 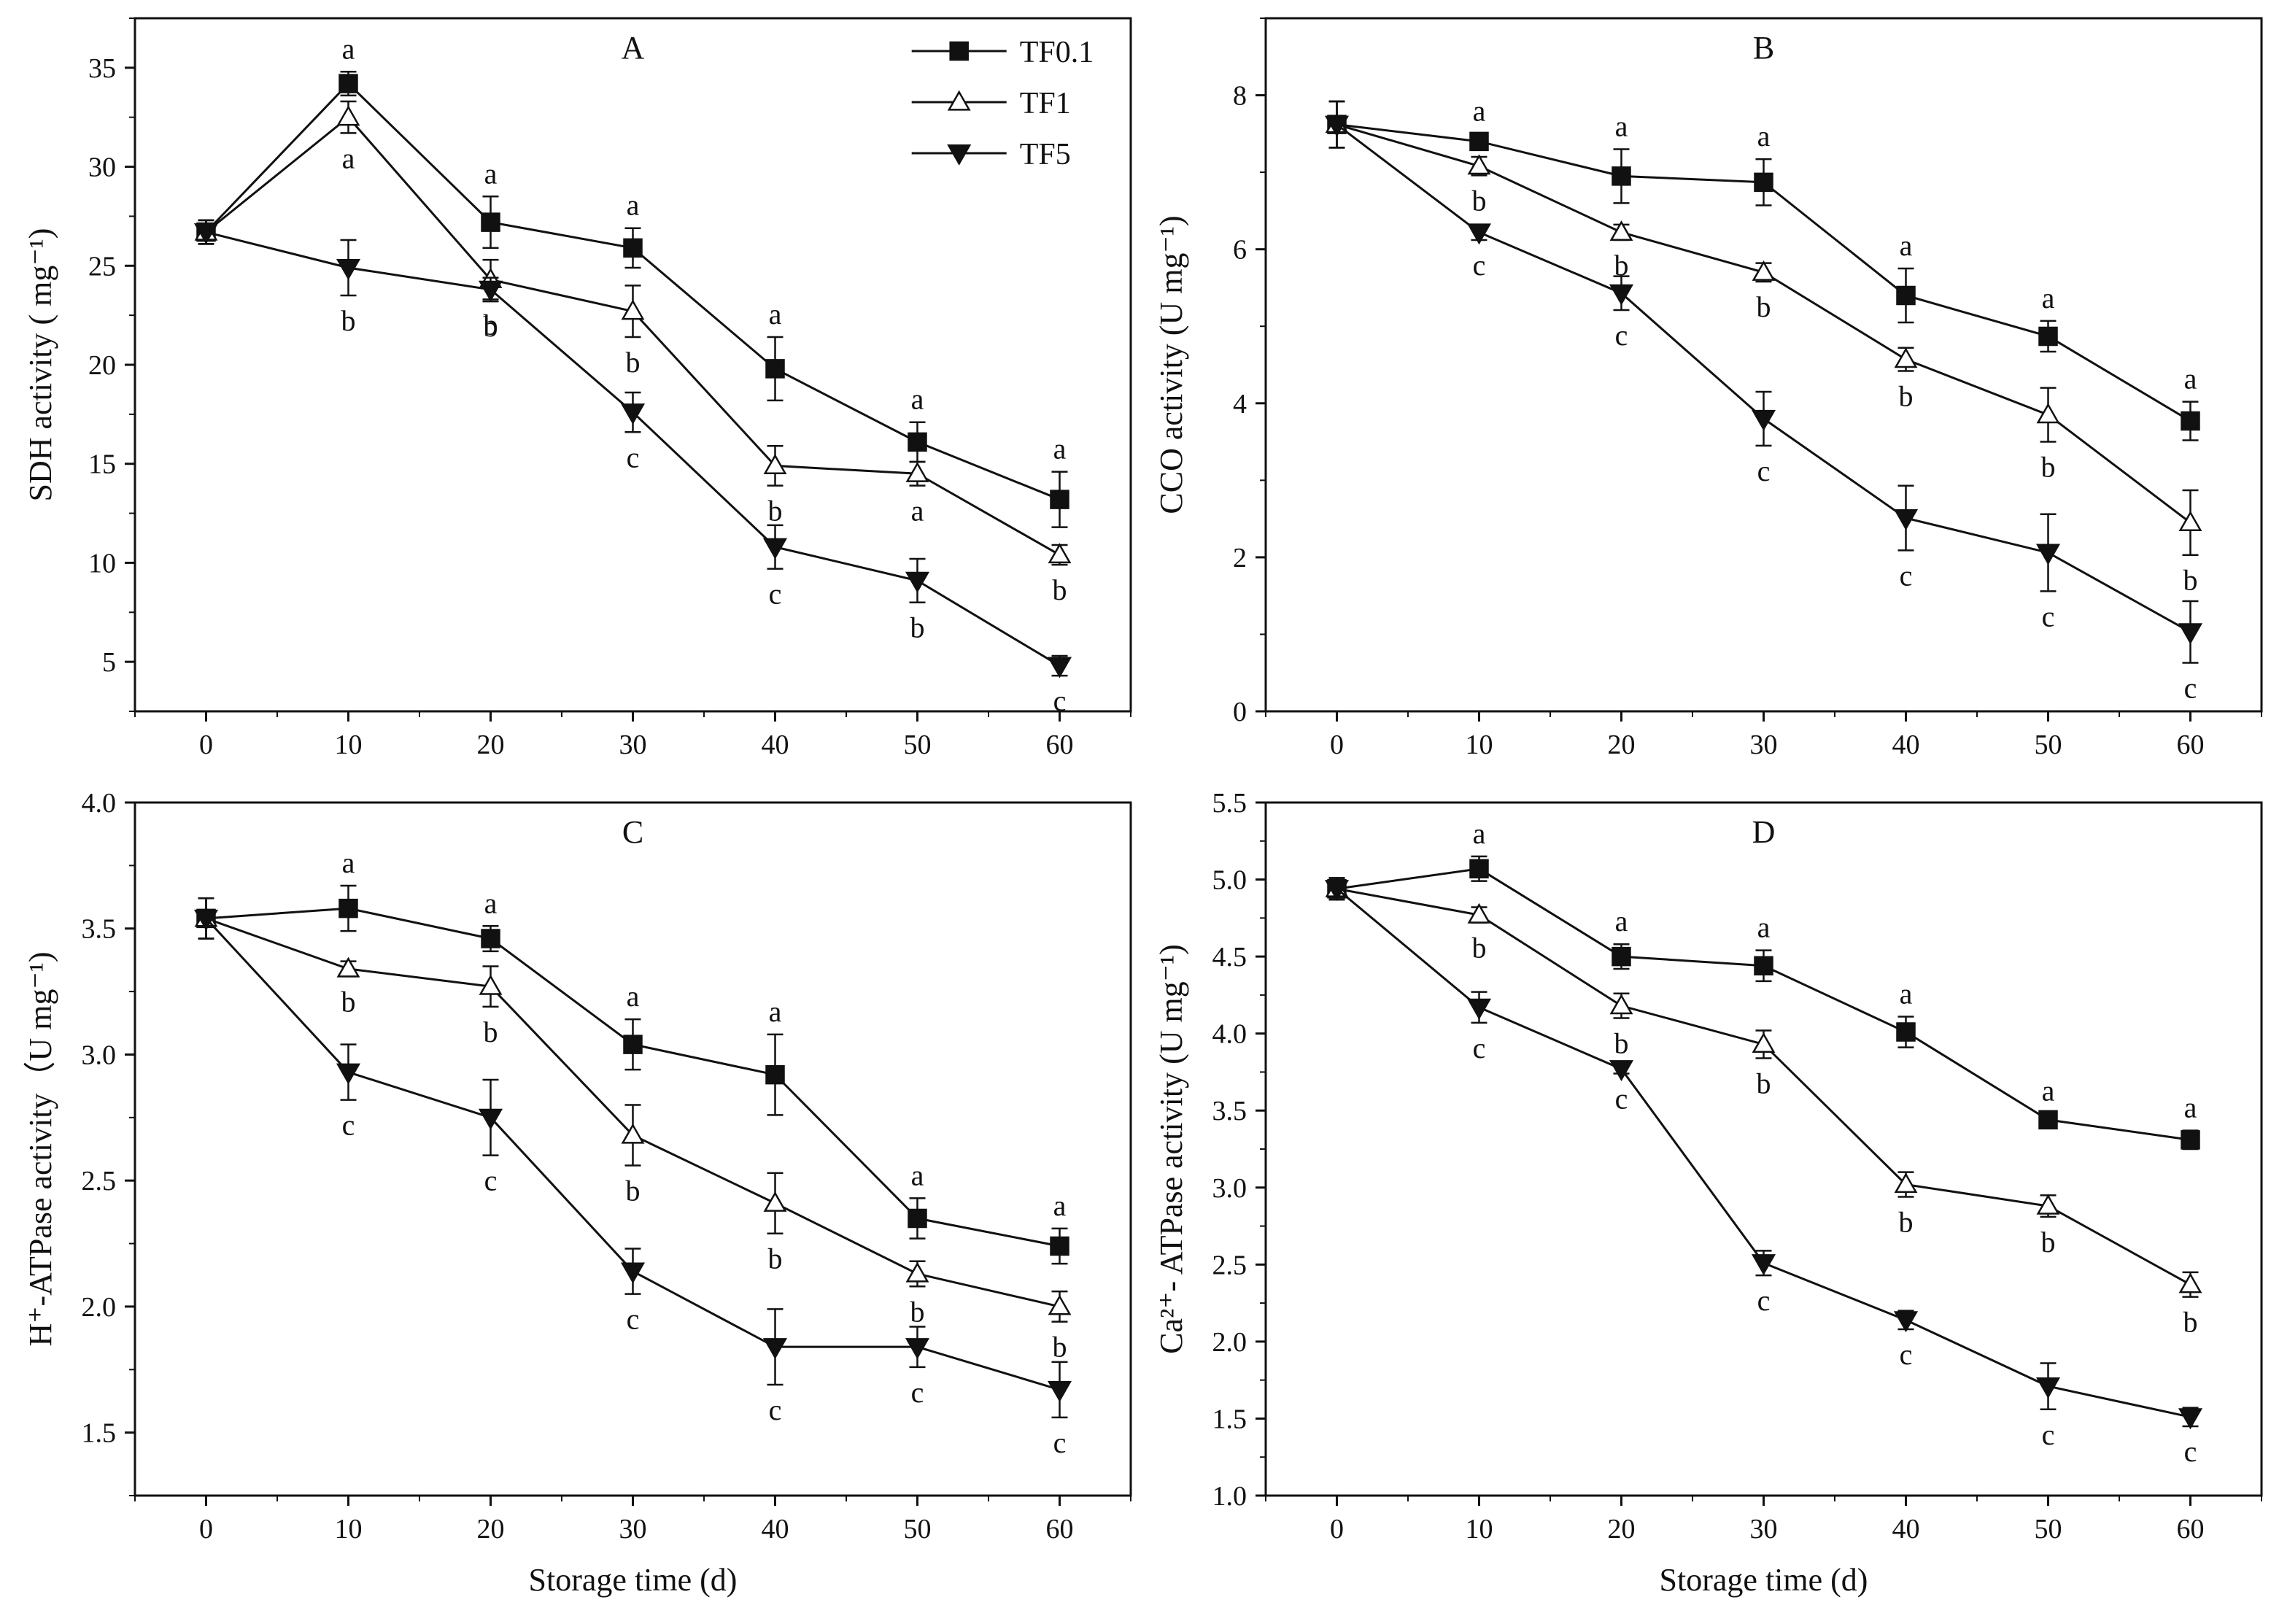 What do you see at coordinates (206, 1529) in the screenshot?
I see `panel-c-x-tick-label: 0` at bounding box center [206, 1529].